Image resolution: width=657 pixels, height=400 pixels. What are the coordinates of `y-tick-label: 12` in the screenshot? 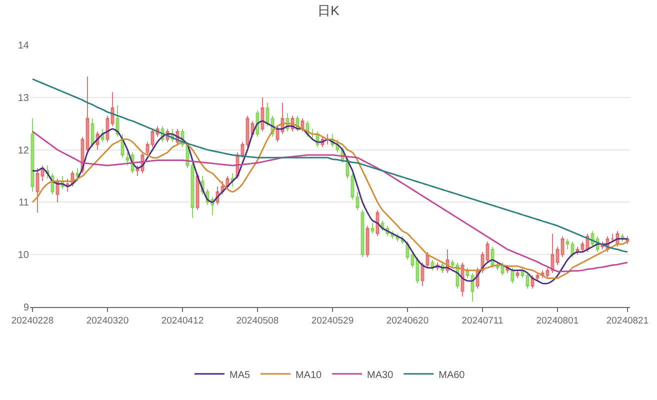 It's located at (24, 150).